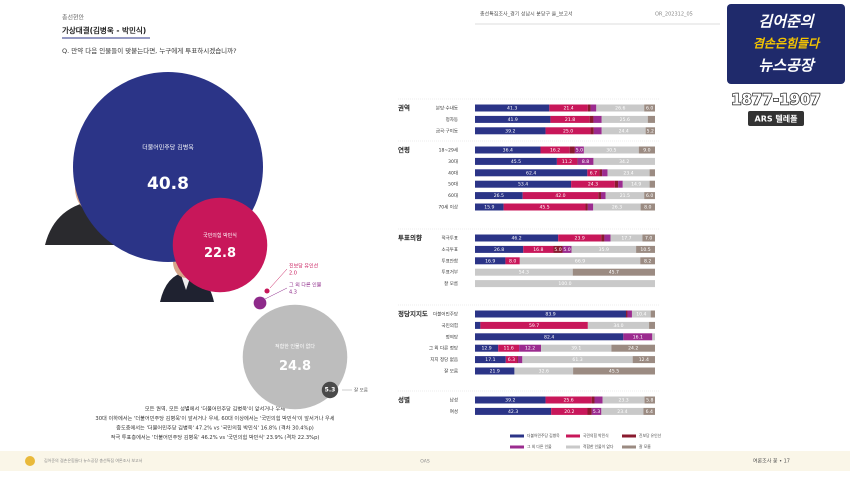 The width and height of the screenshot is (850, 478). Describe the element at coordinates (275, 294) in the screenshot. I see `connector` at that location.